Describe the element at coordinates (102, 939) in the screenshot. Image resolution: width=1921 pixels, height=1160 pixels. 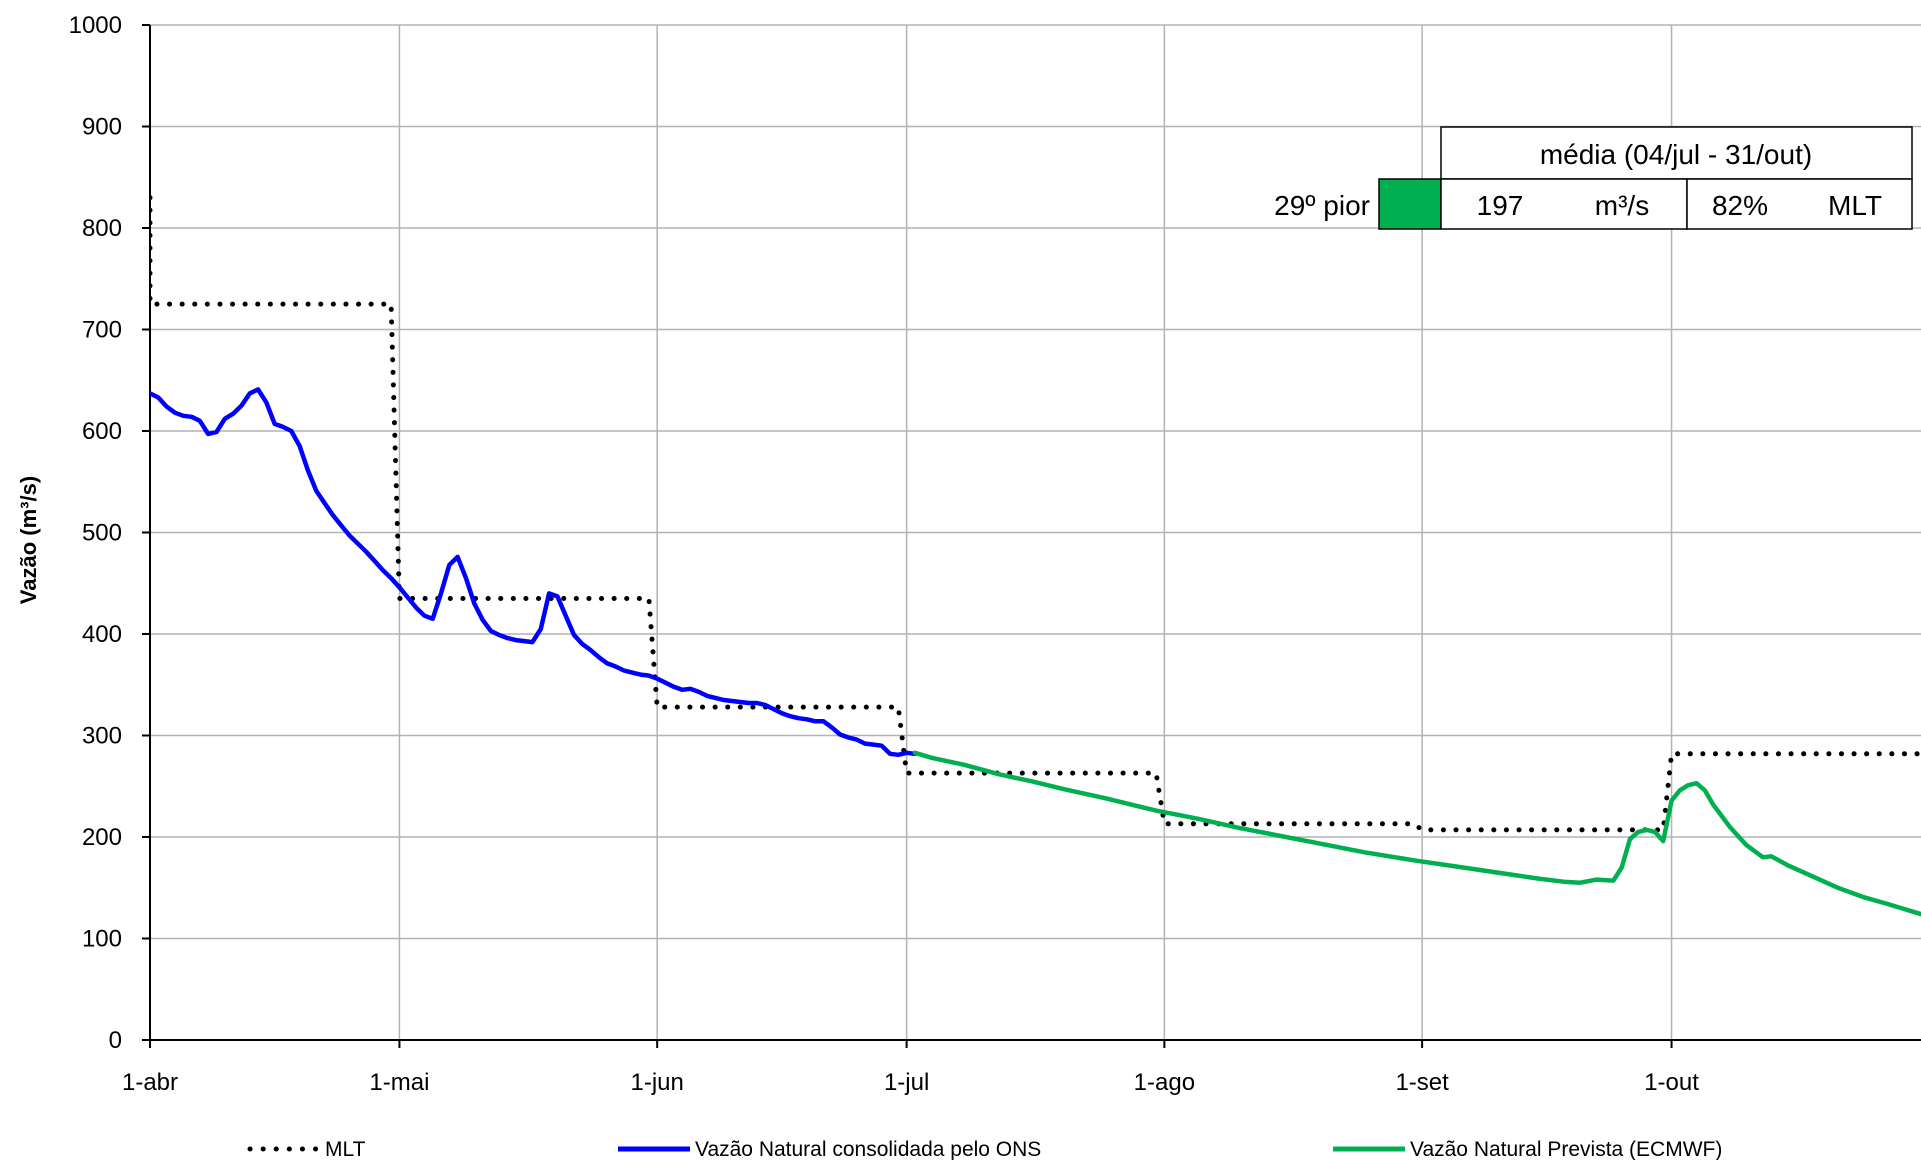
I see `y-tick-label-100: 100` at that location.